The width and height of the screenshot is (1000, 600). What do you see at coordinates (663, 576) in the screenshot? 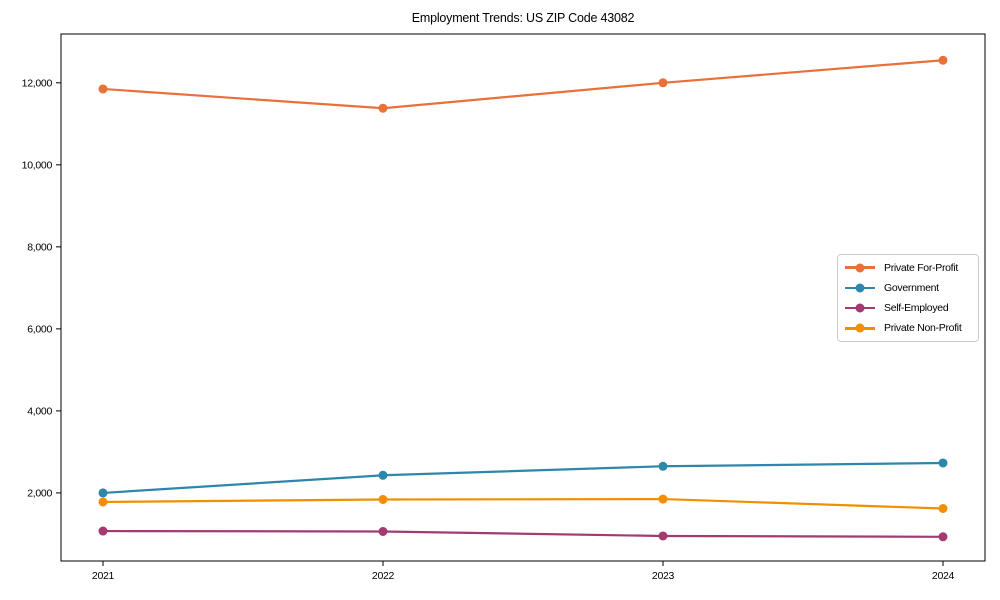
I see `x-tick-label: 2023` at bounding box center [663, 576].